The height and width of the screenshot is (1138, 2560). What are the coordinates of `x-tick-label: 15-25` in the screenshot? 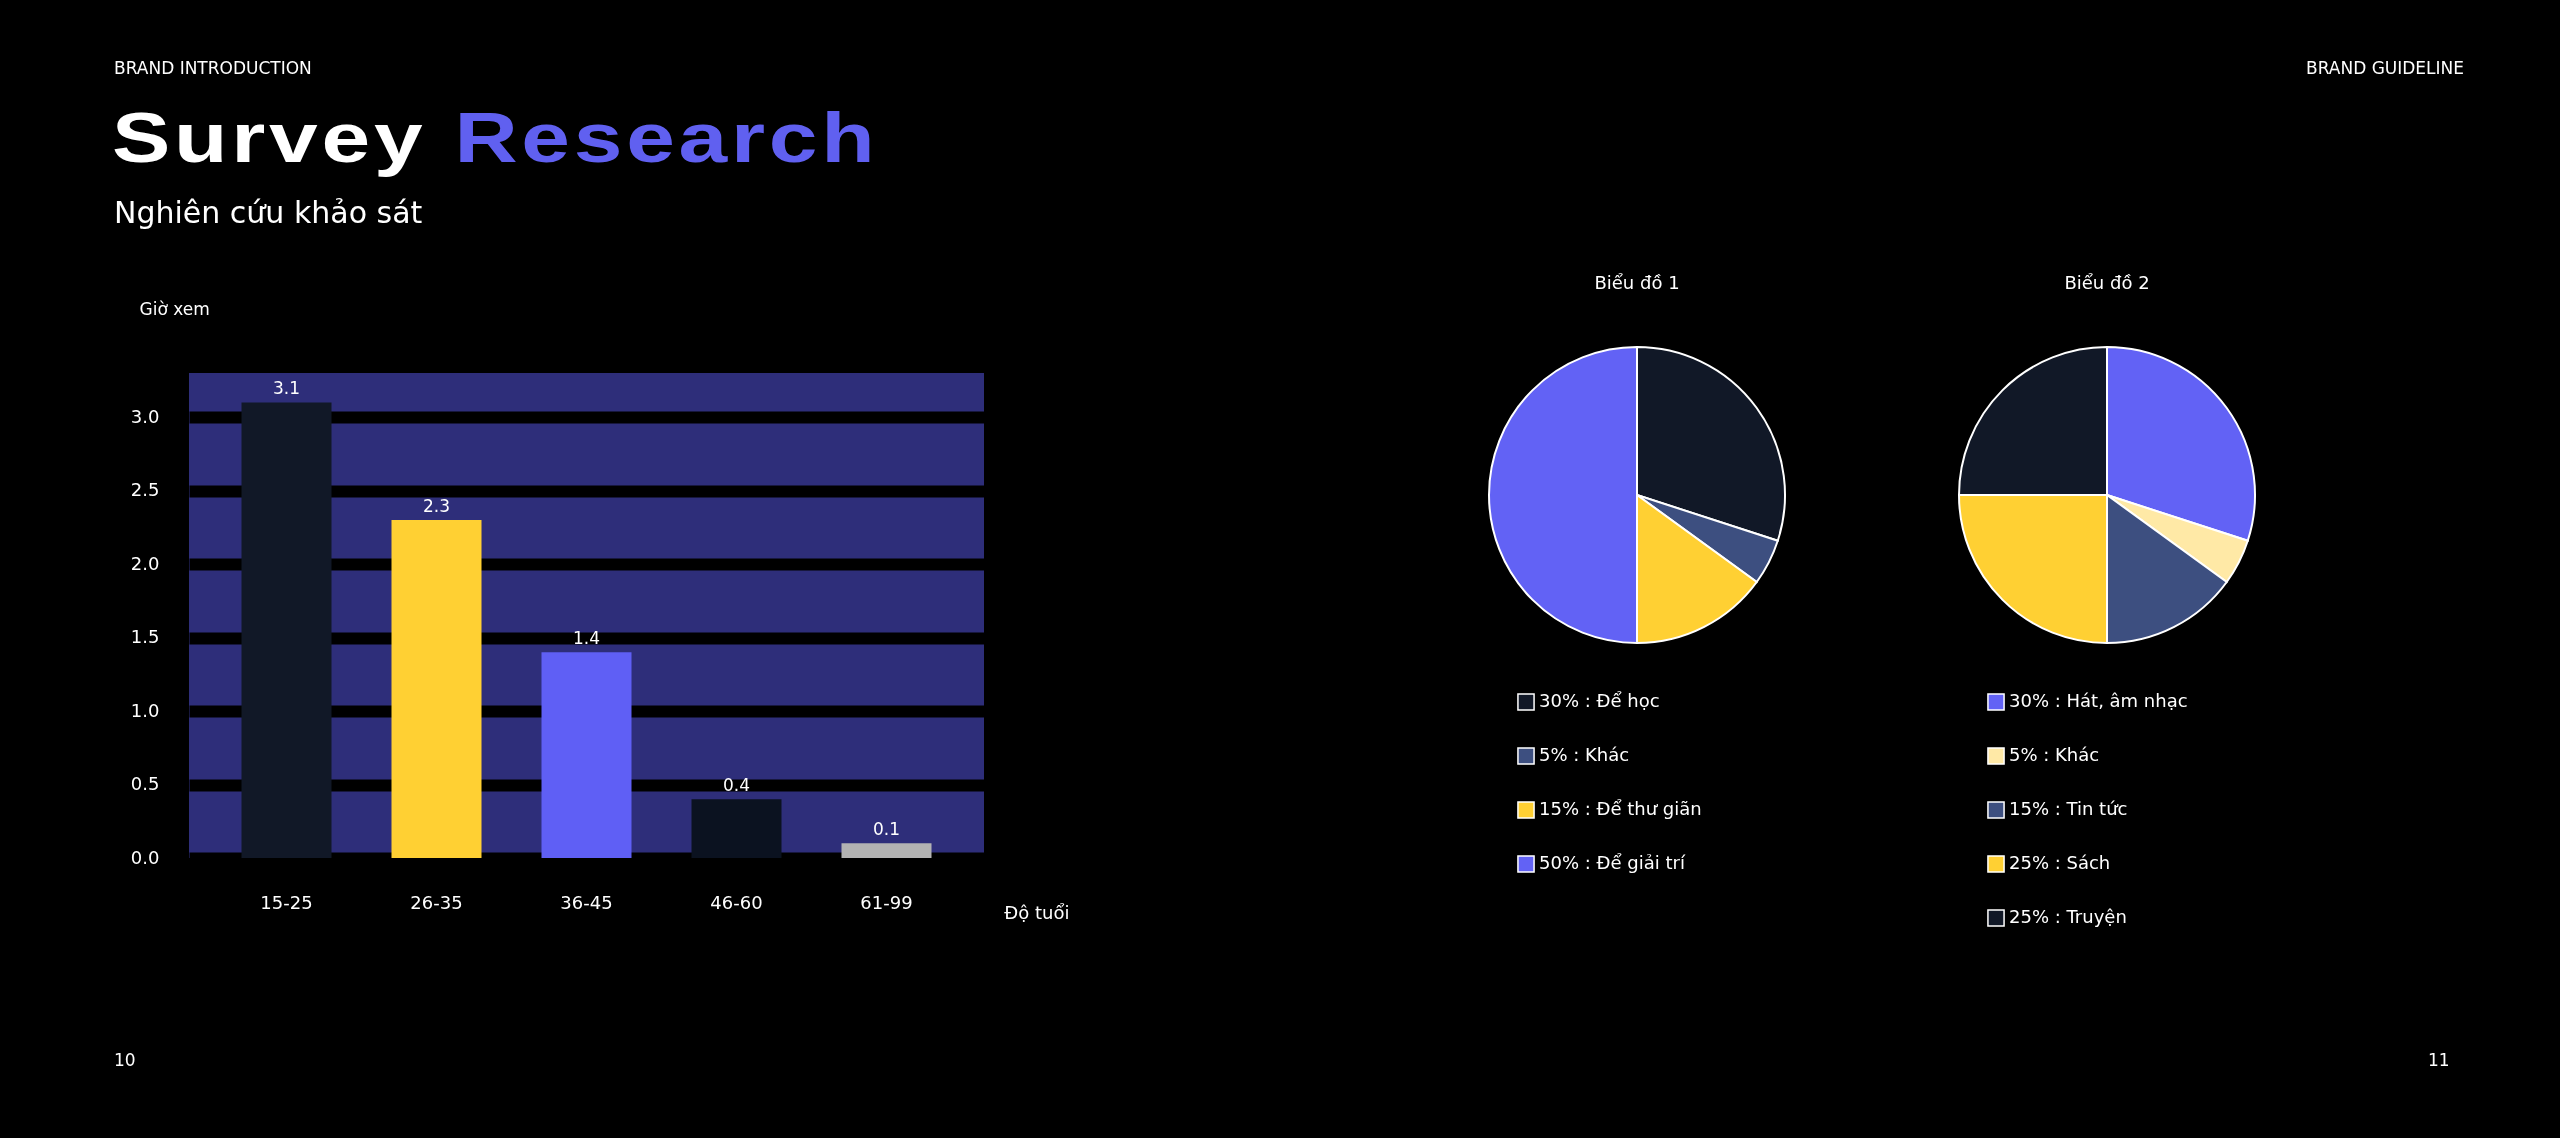 It's located at (286, 902).